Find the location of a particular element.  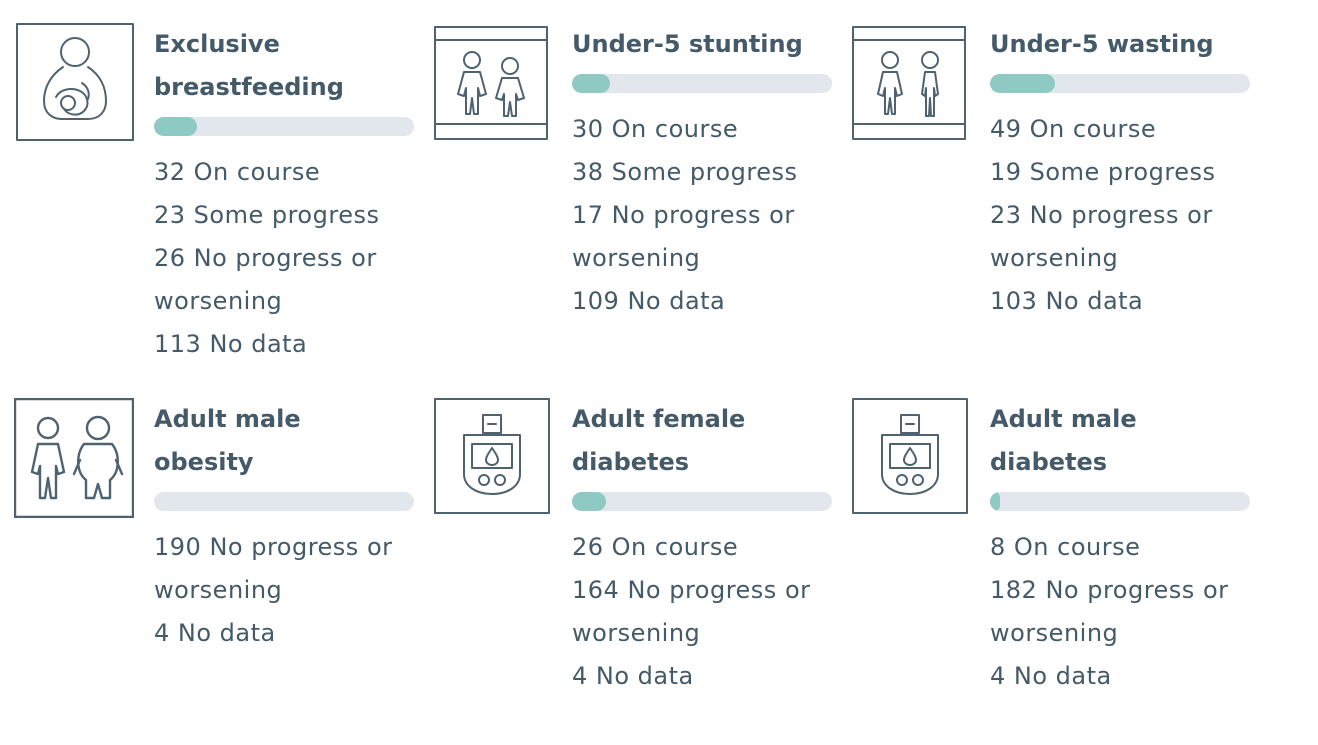

card-title: Adult male obesity is located at coordinates (227, 440).